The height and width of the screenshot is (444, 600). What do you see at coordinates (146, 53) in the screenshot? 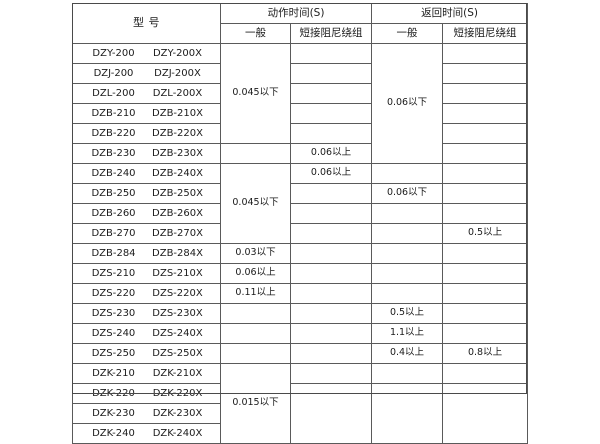
I see `model-cell: DZY-200 DZY-200X` at bounding box center [146, 53].